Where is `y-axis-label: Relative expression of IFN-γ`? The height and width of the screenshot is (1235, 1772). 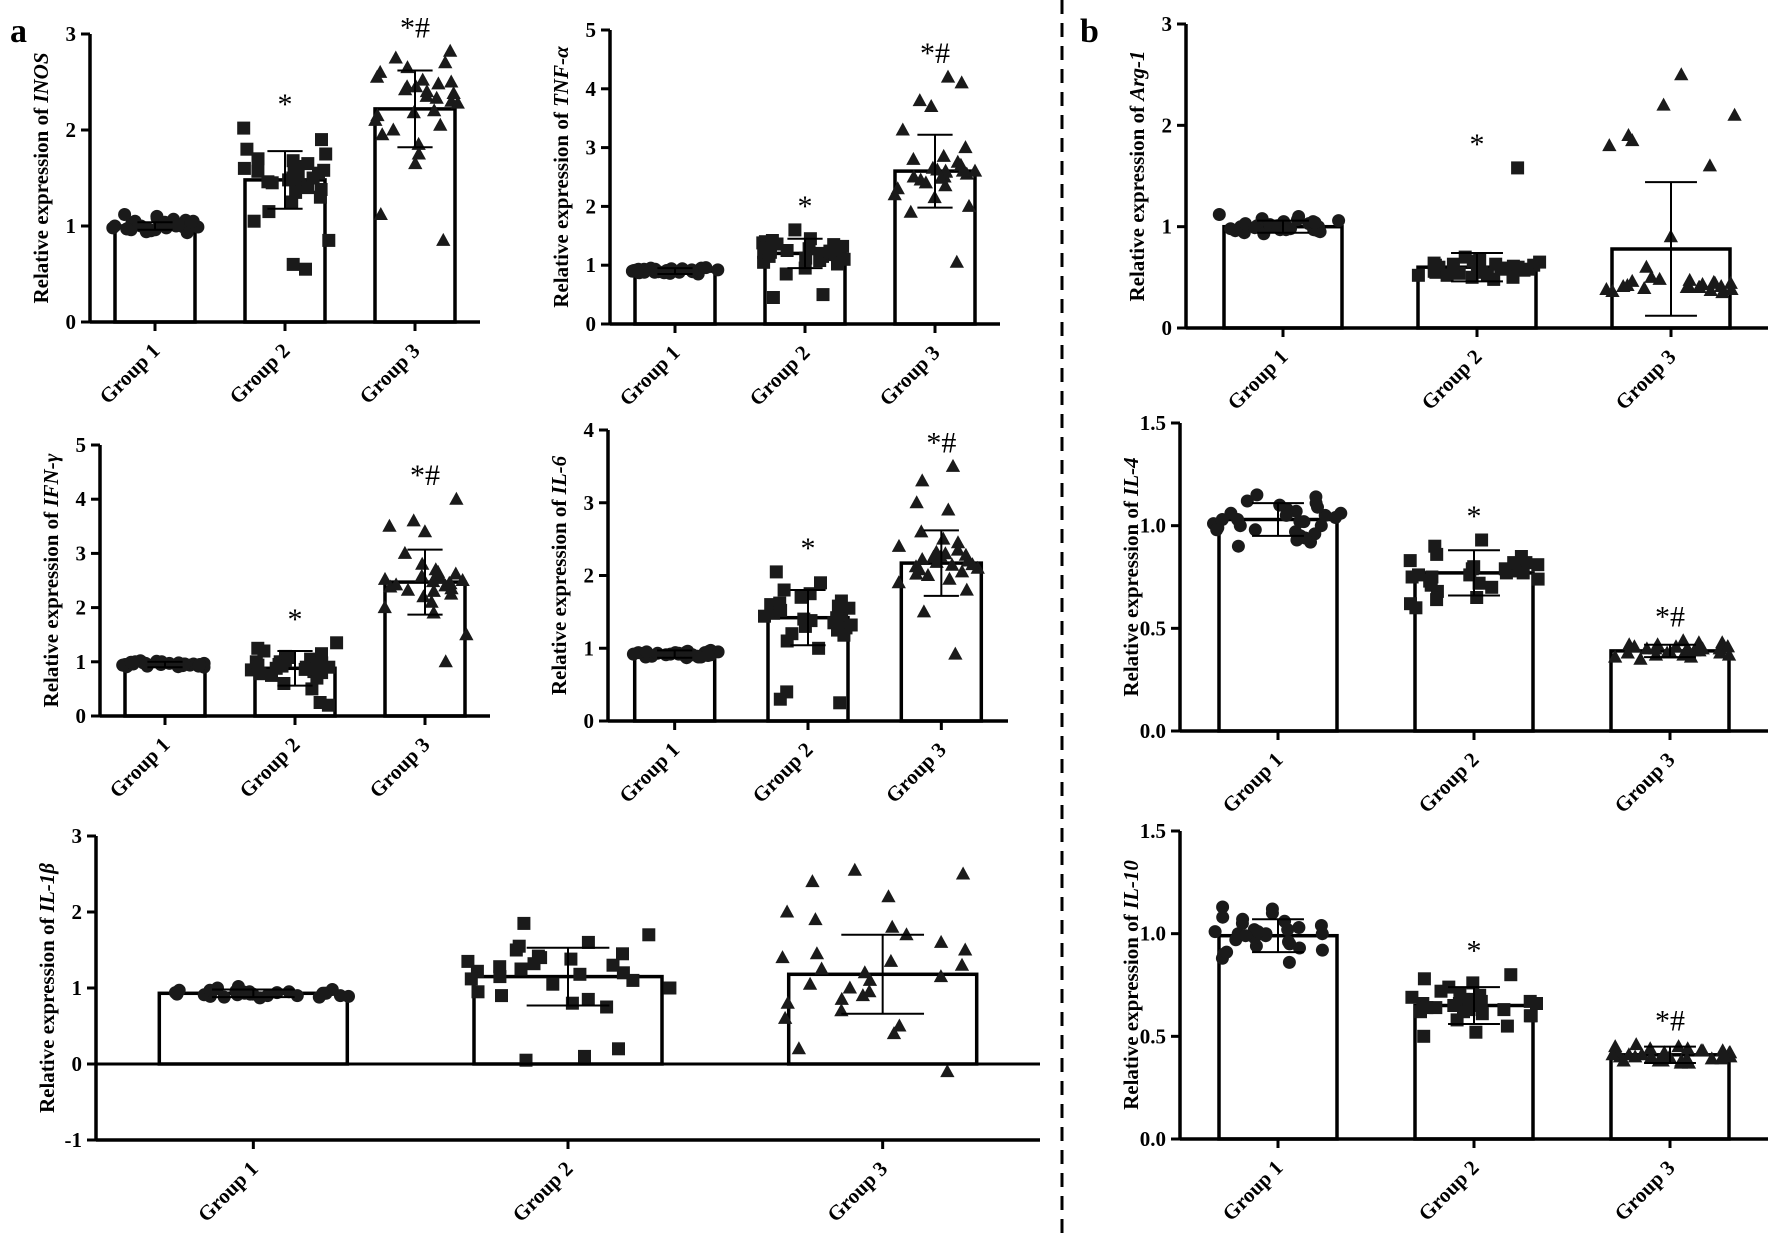
y-axis-label: Relative expression of IFN-γ is located at coordinates (51, 580).